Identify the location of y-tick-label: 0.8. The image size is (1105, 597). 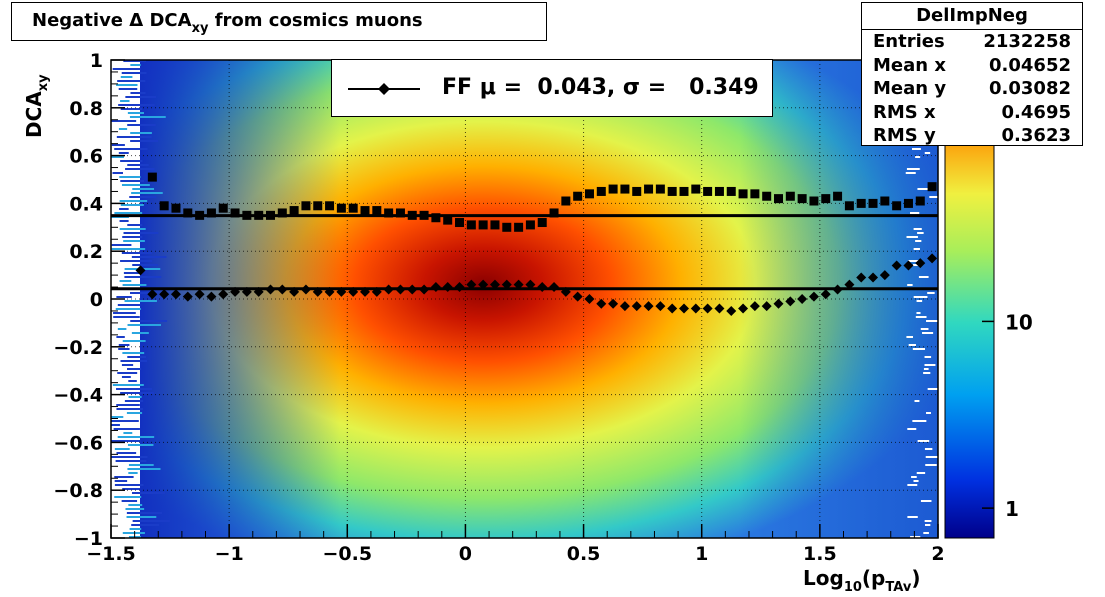
(86, 109).